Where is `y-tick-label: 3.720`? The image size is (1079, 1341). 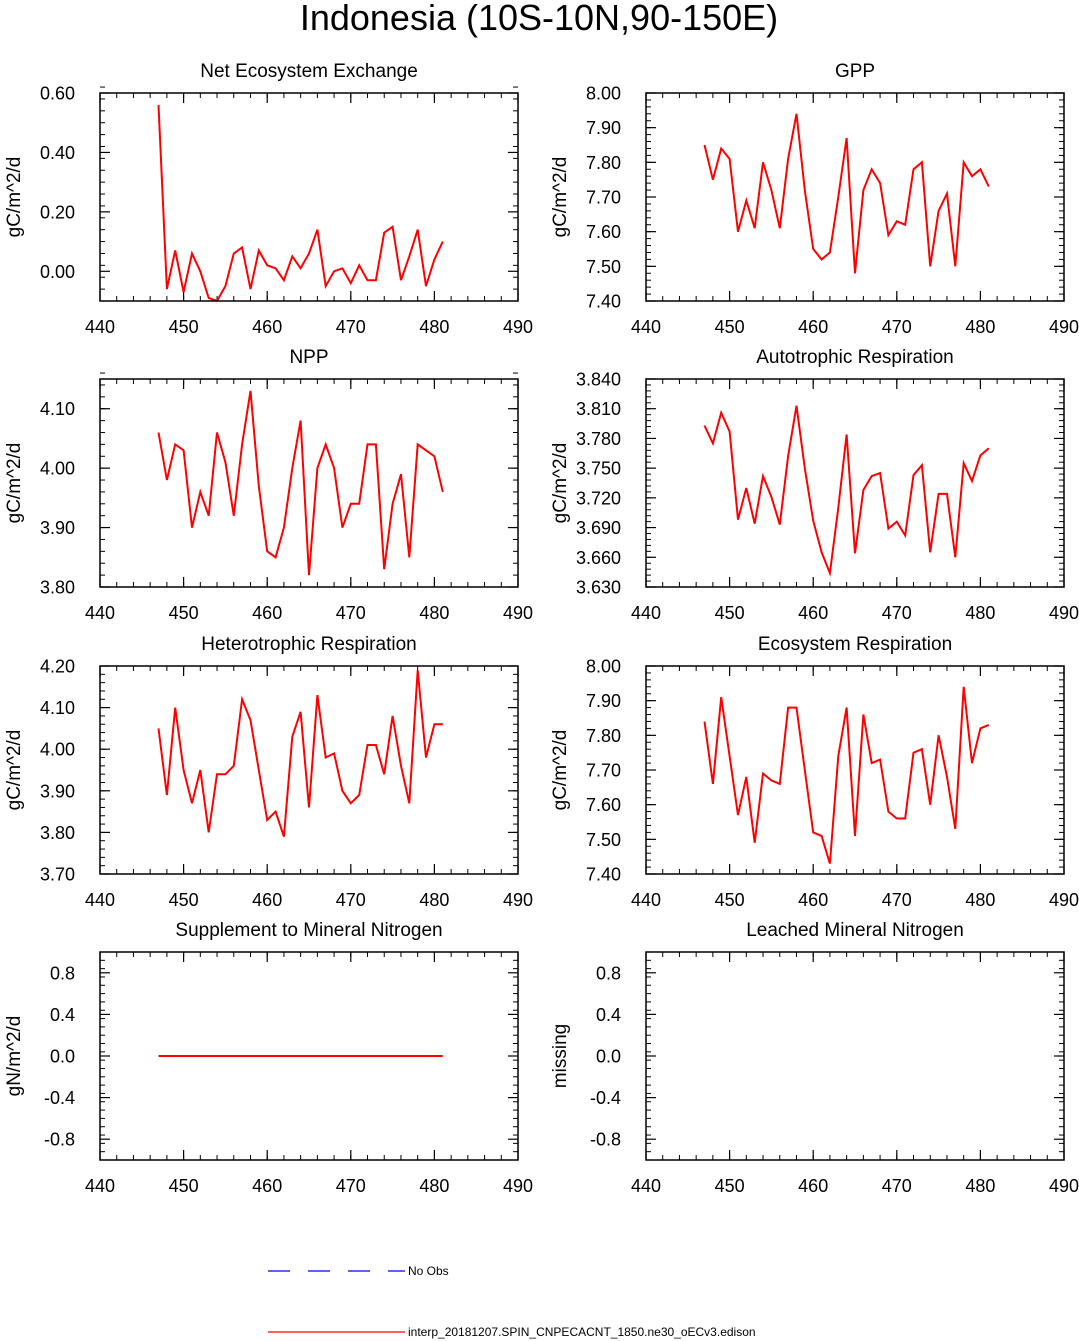
y-tick-label: 3.720 is located at coordinates (598, 498).